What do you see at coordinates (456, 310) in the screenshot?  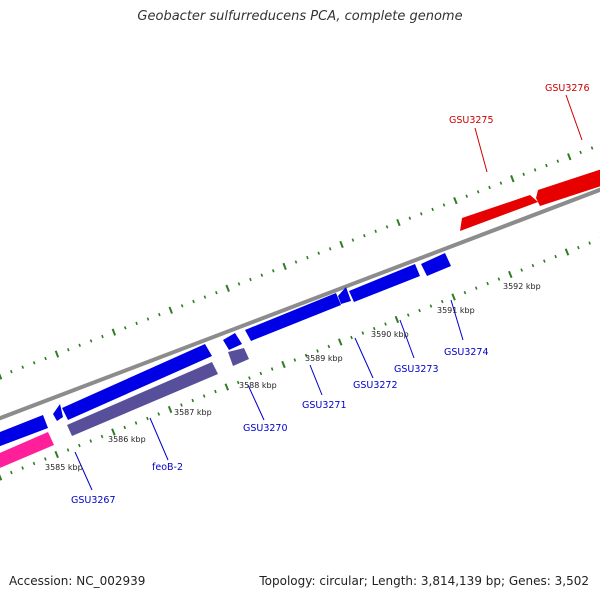 I see `scale-label-3591: 3591 kbp` at bounding box center [456, 310].